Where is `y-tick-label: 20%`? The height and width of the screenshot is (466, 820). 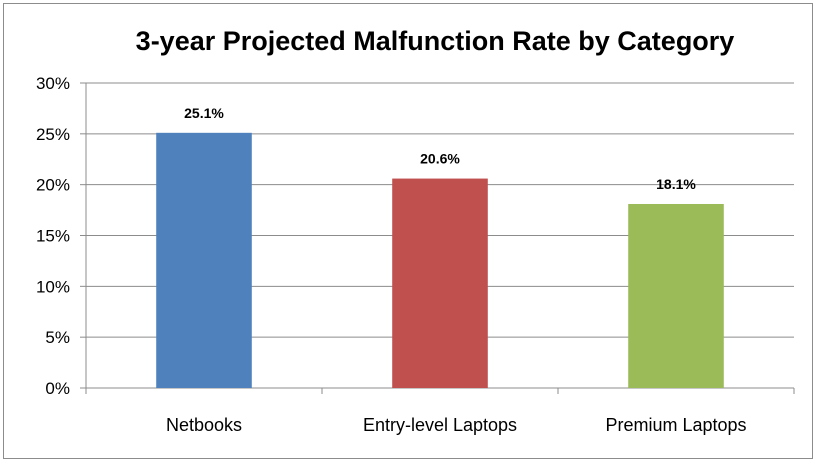 y-tick-label: 20% is located at coordinates (53, 185).